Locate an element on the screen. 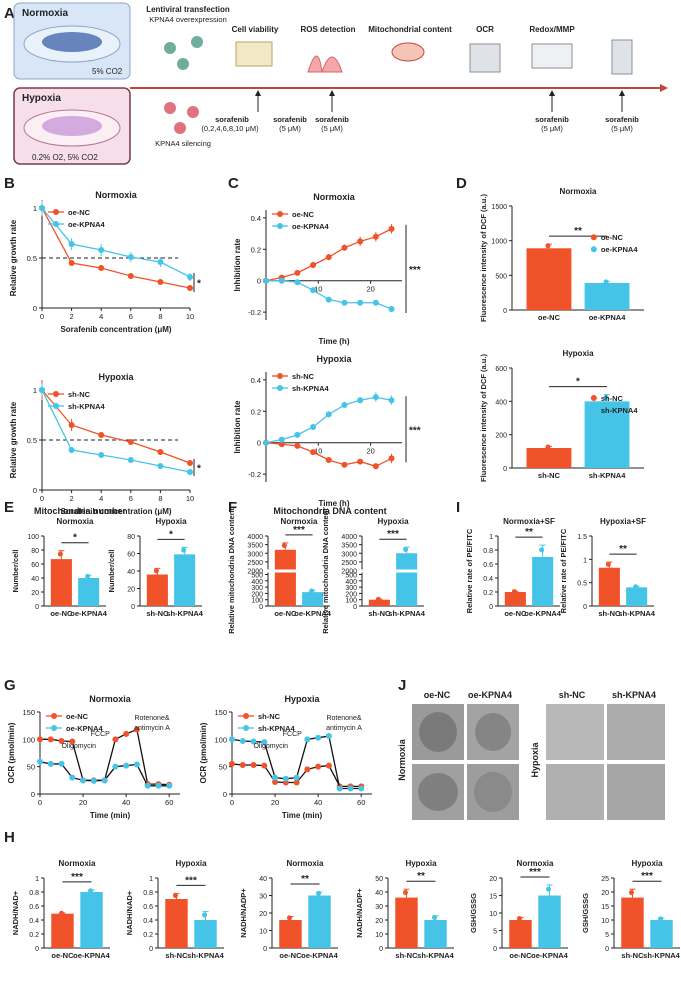  x-tick-label: oe-NC is located at coordinates (515, 613).